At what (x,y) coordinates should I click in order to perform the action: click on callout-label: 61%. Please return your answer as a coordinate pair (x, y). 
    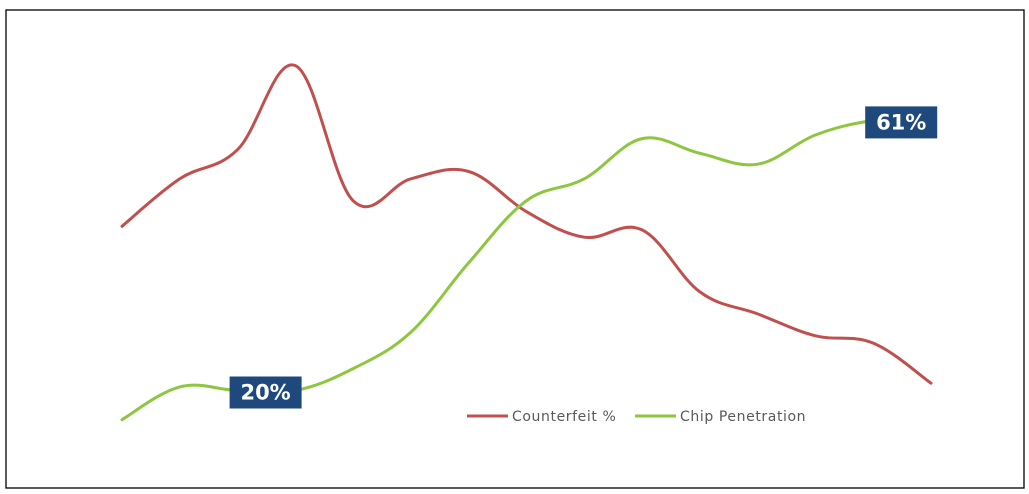
    Looking at the image, I should click on (901, 122).